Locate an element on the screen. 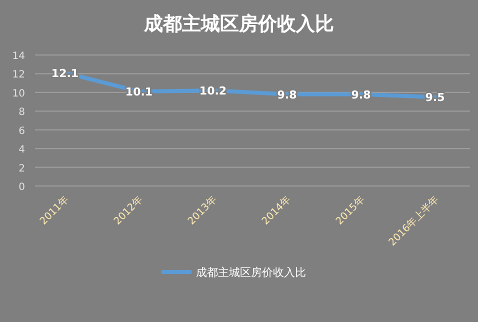 The width and height of the screenshot is (478, 322). y-tick-label: 0 is located at coordinates (21, 187).